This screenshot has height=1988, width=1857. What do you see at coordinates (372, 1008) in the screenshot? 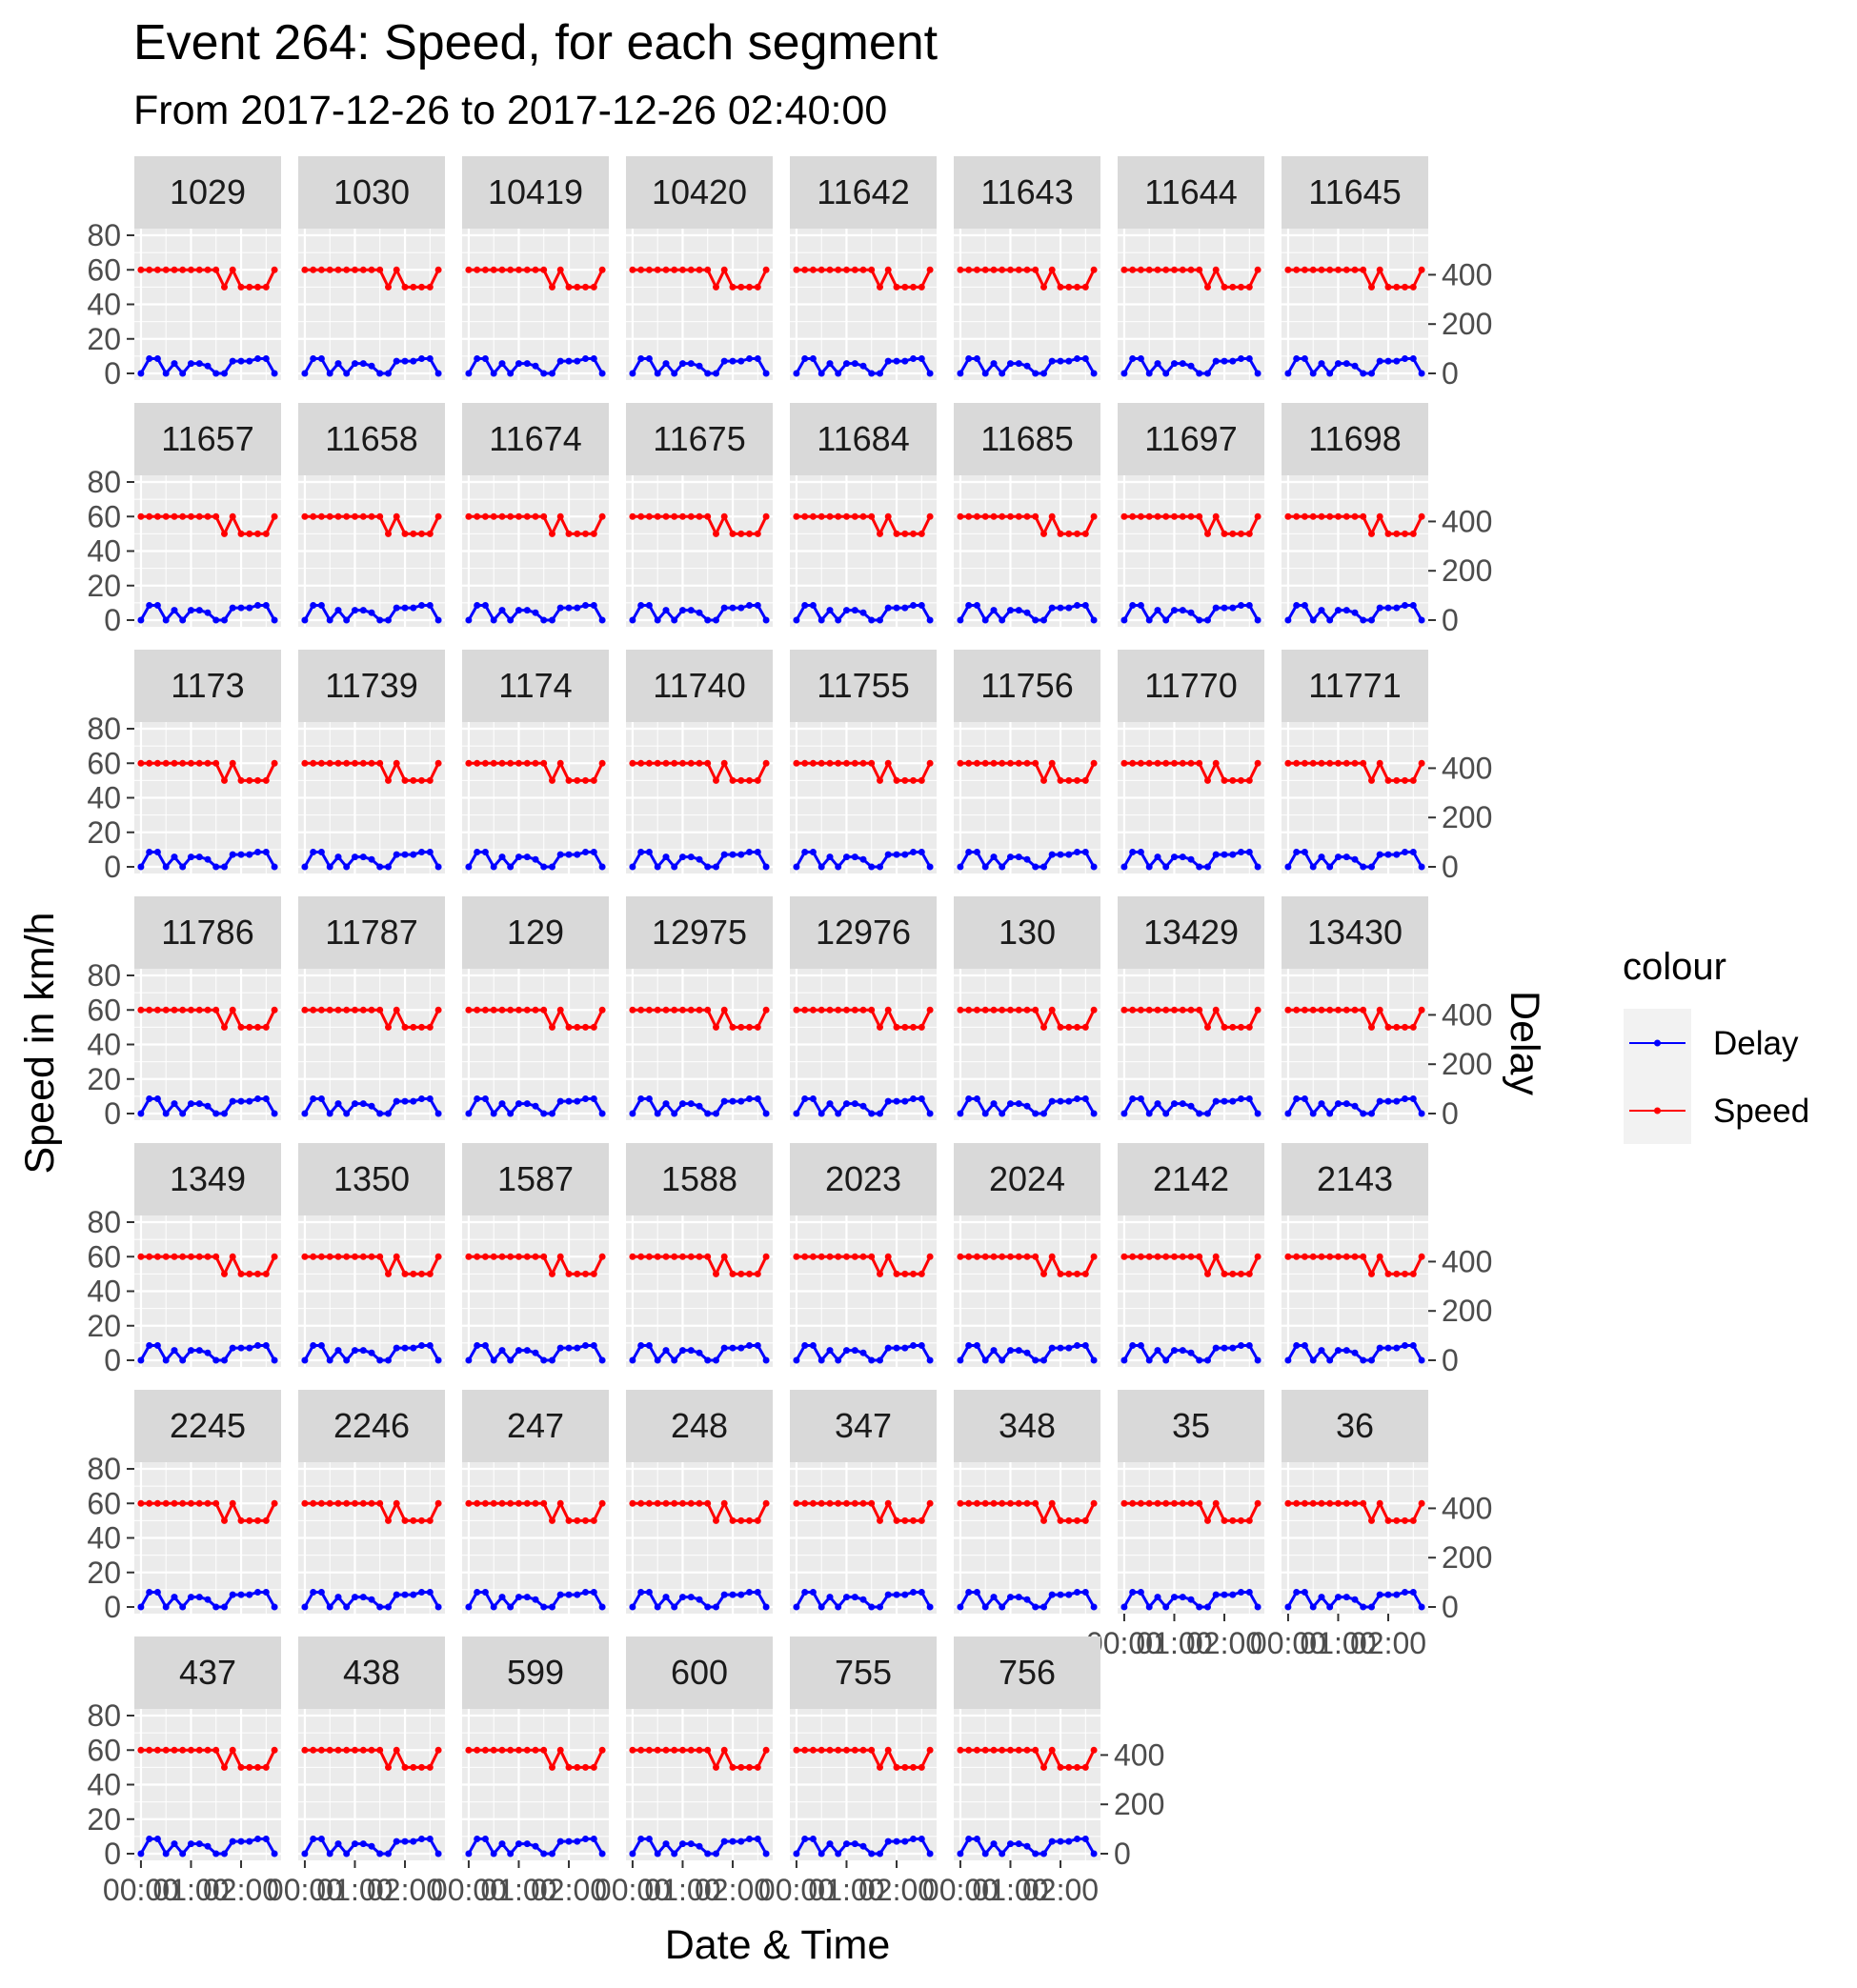
I see `facet-panel: 11787` at bounding box center [372, 1008].